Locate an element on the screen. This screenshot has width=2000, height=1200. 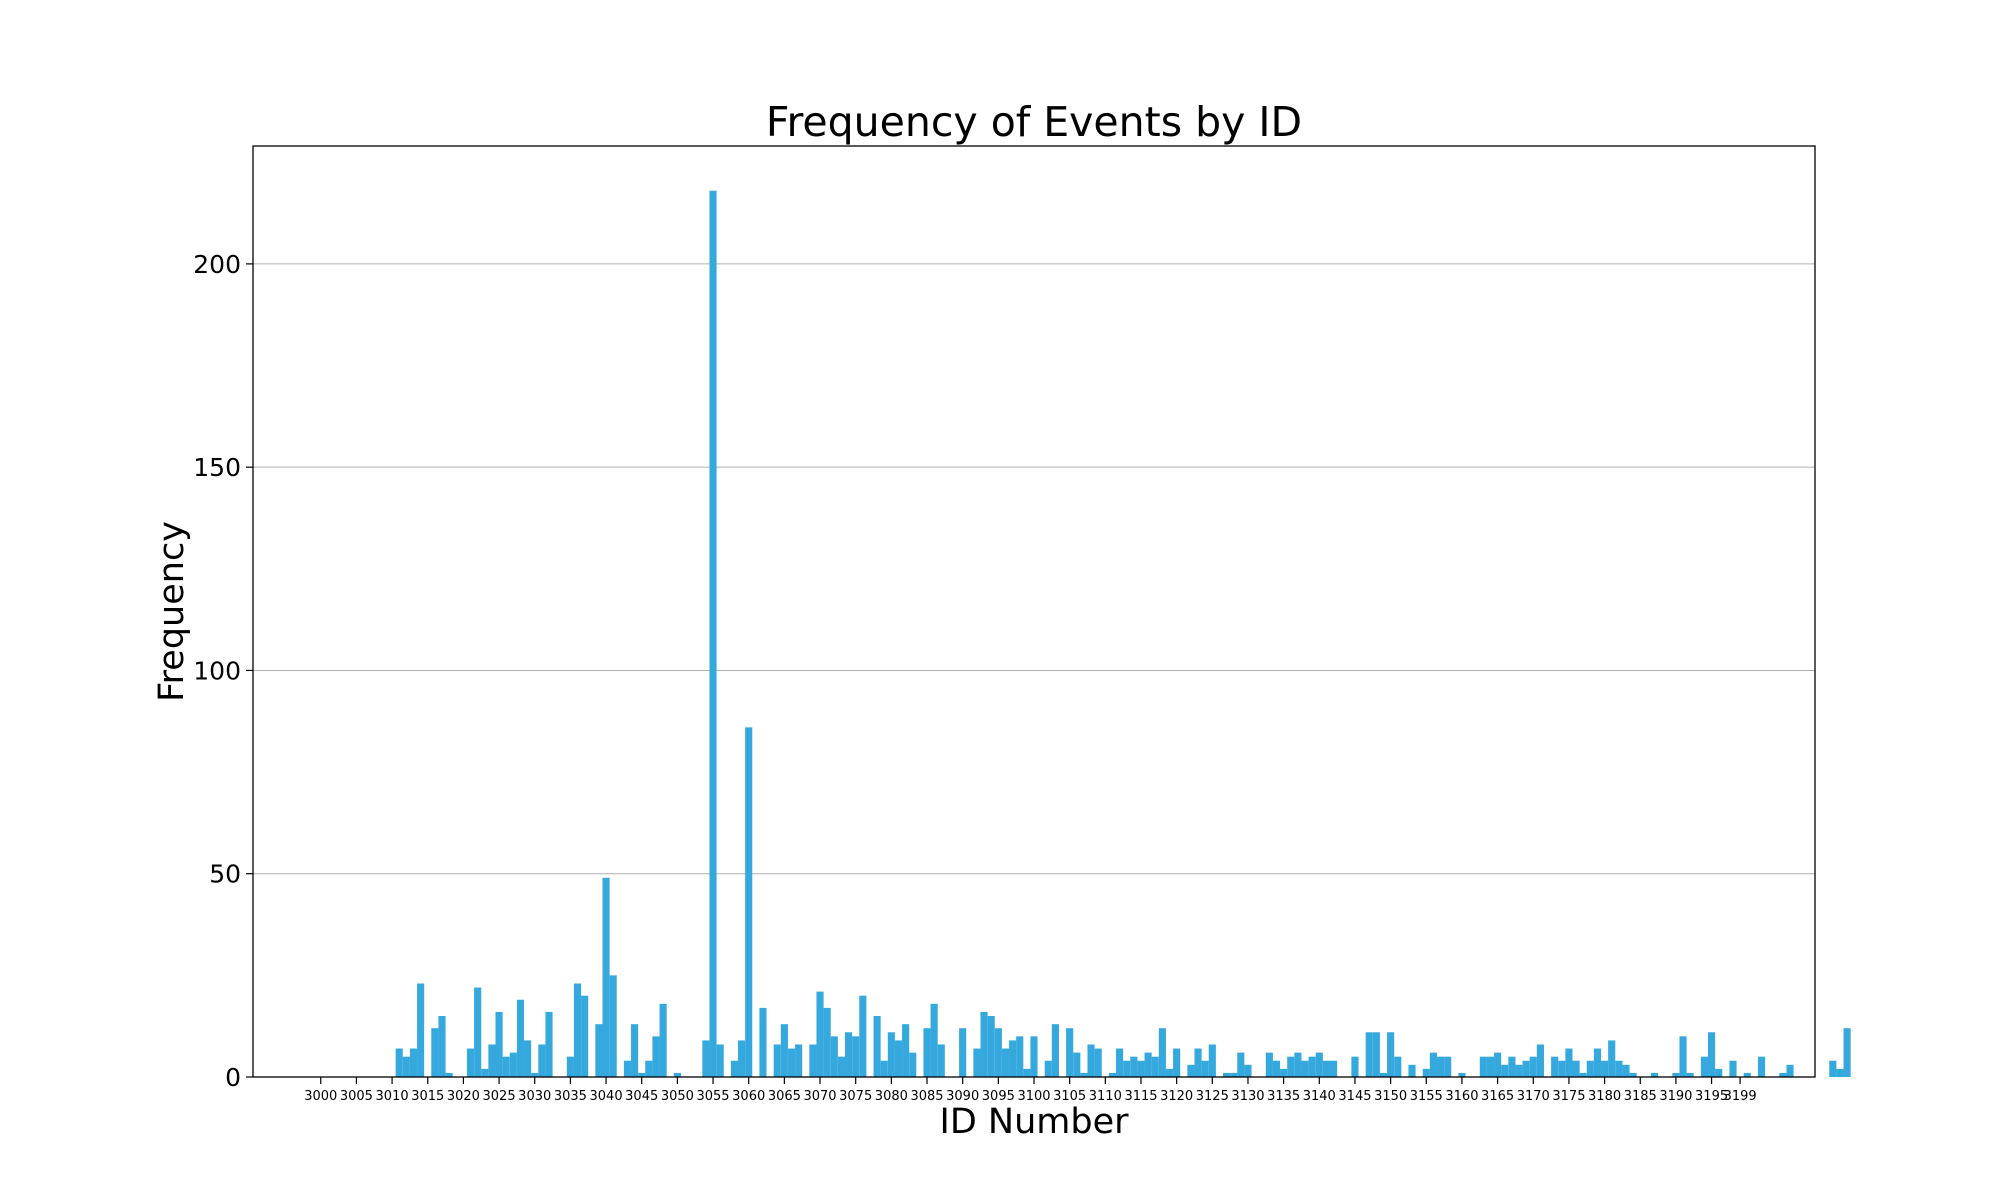
y-tick-label: 200 is located at coordinates (217, 264).